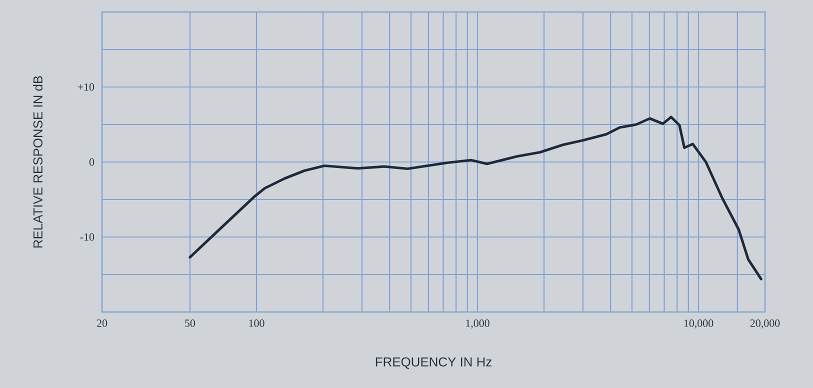 The width and height of the screenshot is (813, 388). Describe the element at coordinates (765, 324) in the screenshot. I see `x-tick-label: 20,000` at that location.